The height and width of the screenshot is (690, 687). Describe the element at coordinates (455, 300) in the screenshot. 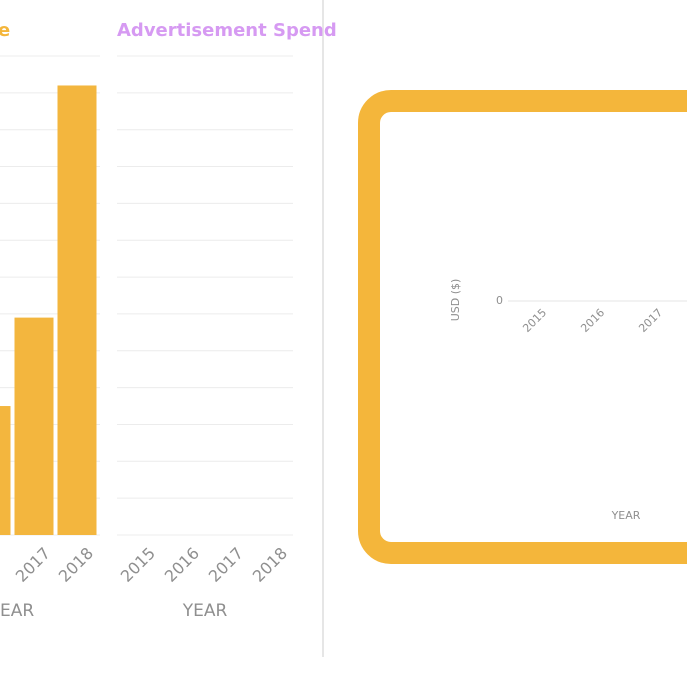

I see `y-axis-label: USD ($)` at that location.